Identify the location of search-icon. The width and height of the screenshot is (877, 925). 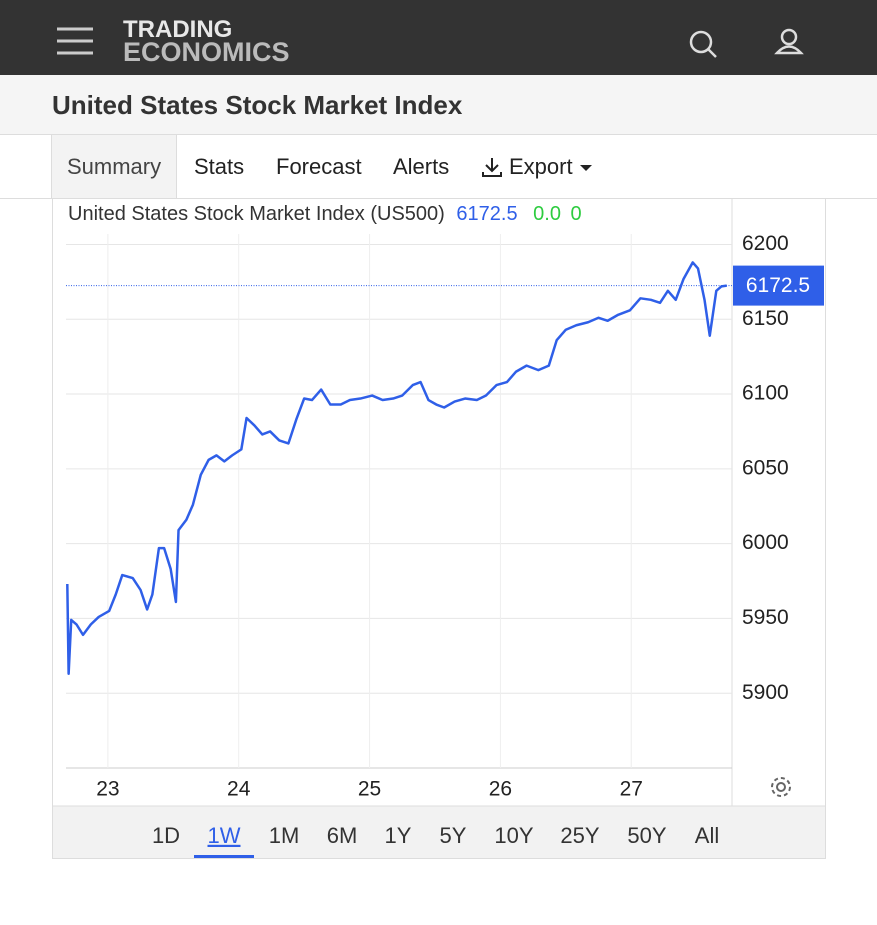
(703, 44).